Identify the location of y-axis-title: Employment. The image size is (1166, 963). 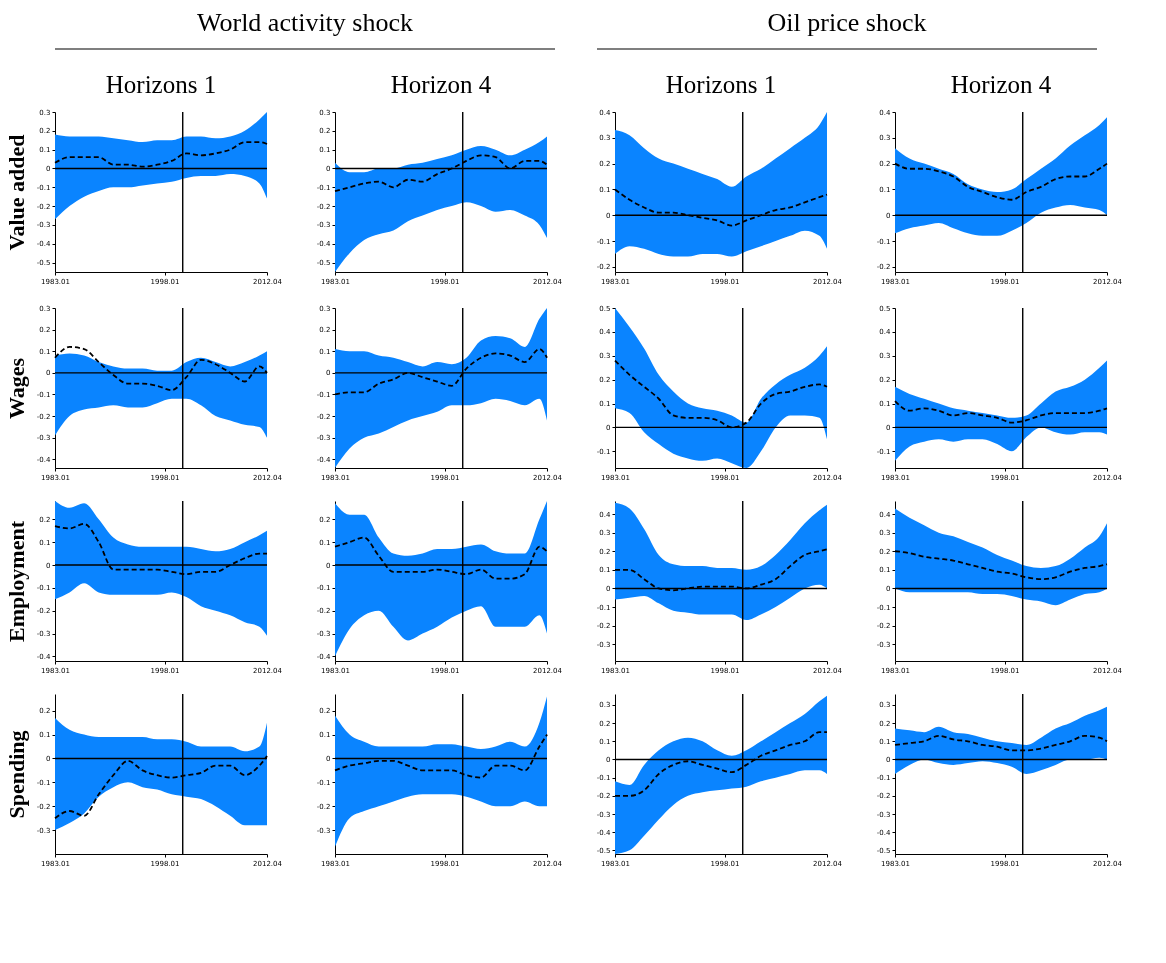
(16, 581).